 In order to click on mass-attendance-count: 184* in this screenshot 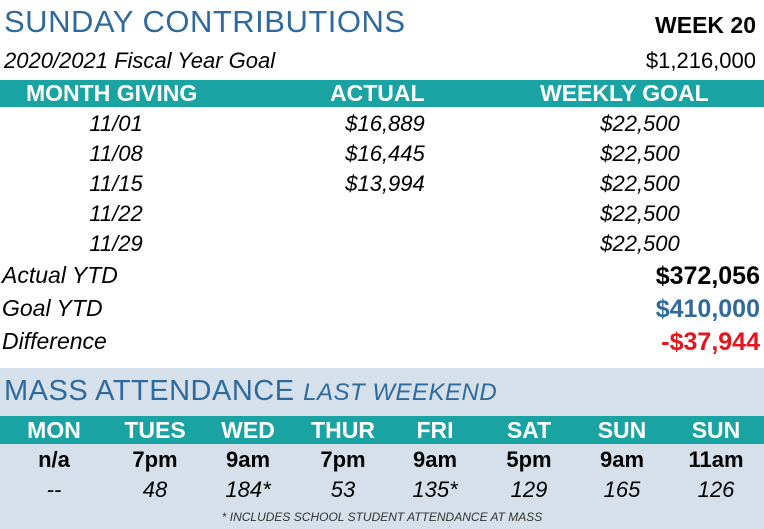, I will do `click(248, 489)`.